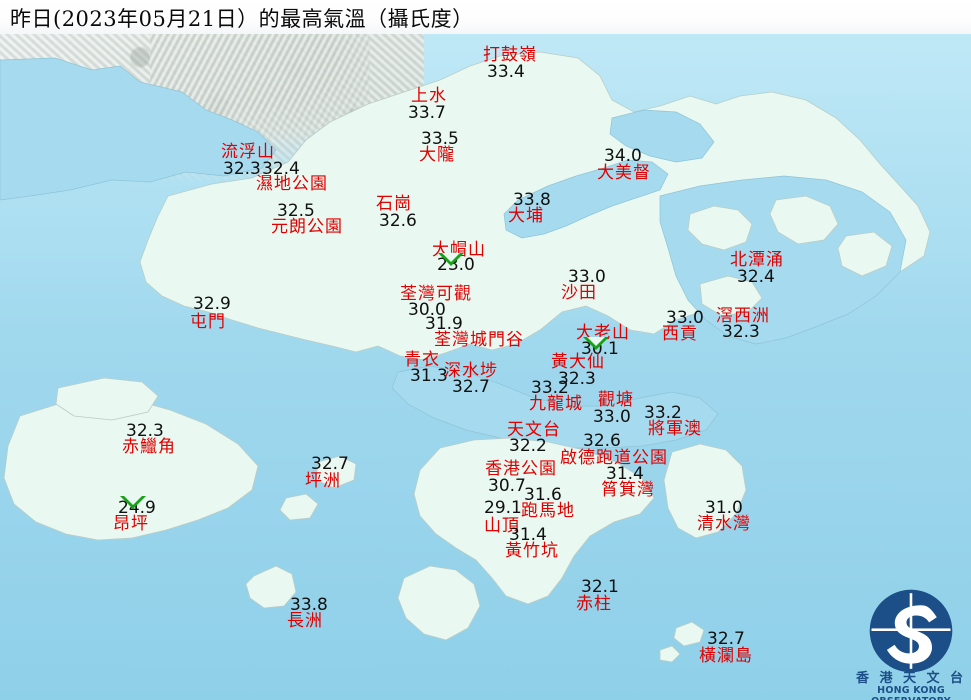  Describe the element at coordinates (479, 340) in the screenshot. I see `station-name: 荃灣城門谷` at that location.